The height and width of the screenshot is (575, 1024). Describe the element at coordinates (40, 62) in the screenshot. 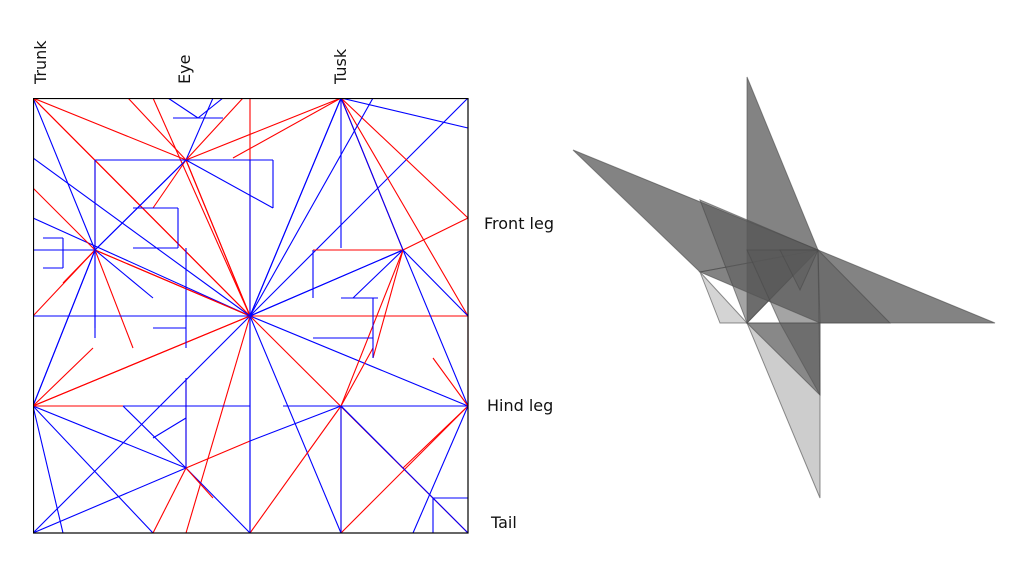

I see `label-trunk: Trunk` at that location.